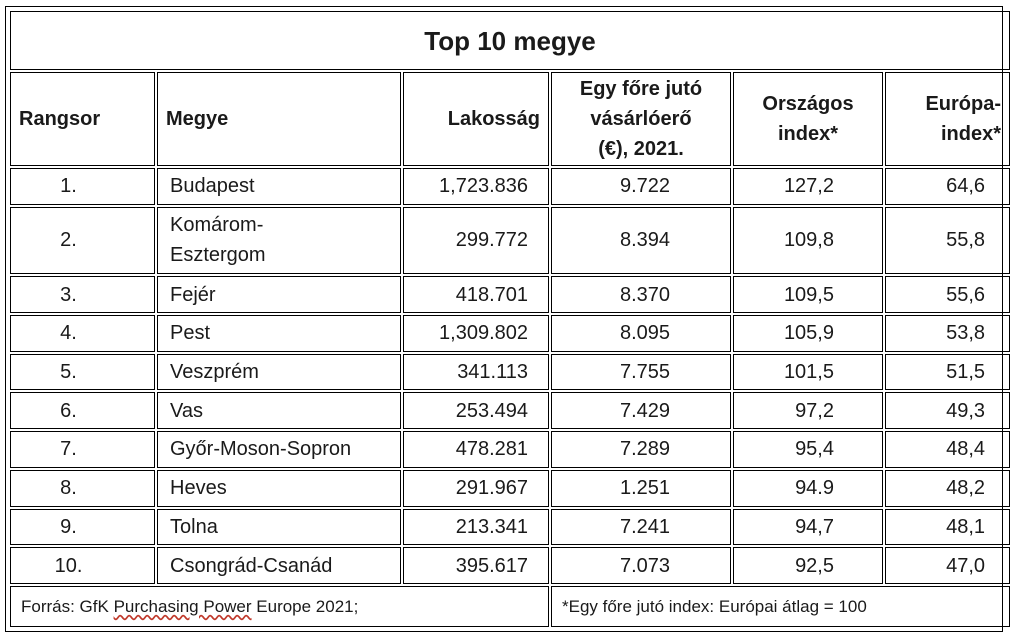 This screenshot has height=641, width=1011. What do you see at coordinates (279, 527) in the screenshot?
I see `cell-county: Tolna` at bounding box center [279, 527].